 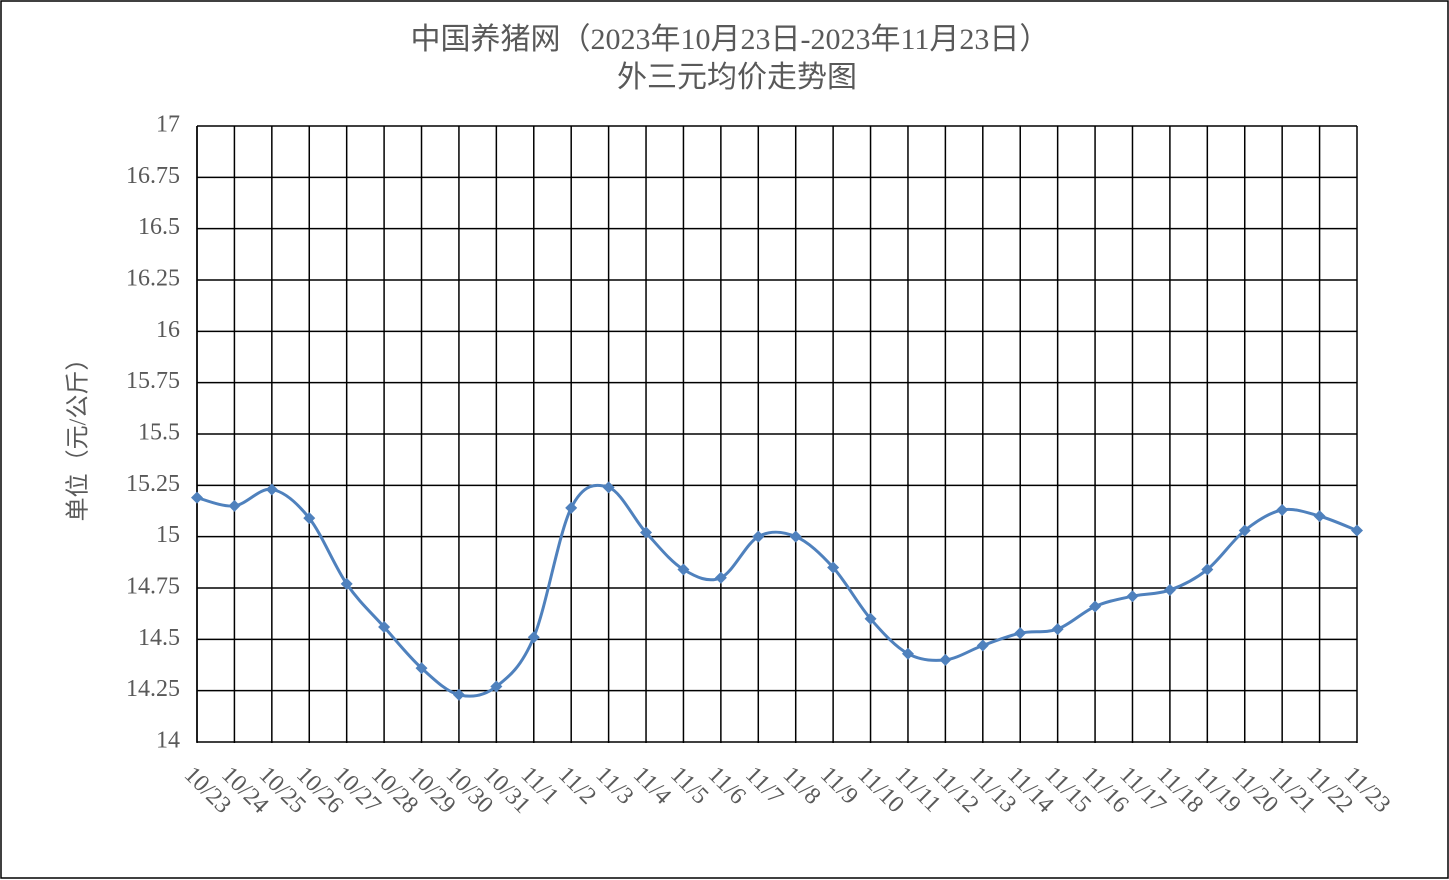 I want to click on y-tick-label: 14.75, so click(x=153, y=587).